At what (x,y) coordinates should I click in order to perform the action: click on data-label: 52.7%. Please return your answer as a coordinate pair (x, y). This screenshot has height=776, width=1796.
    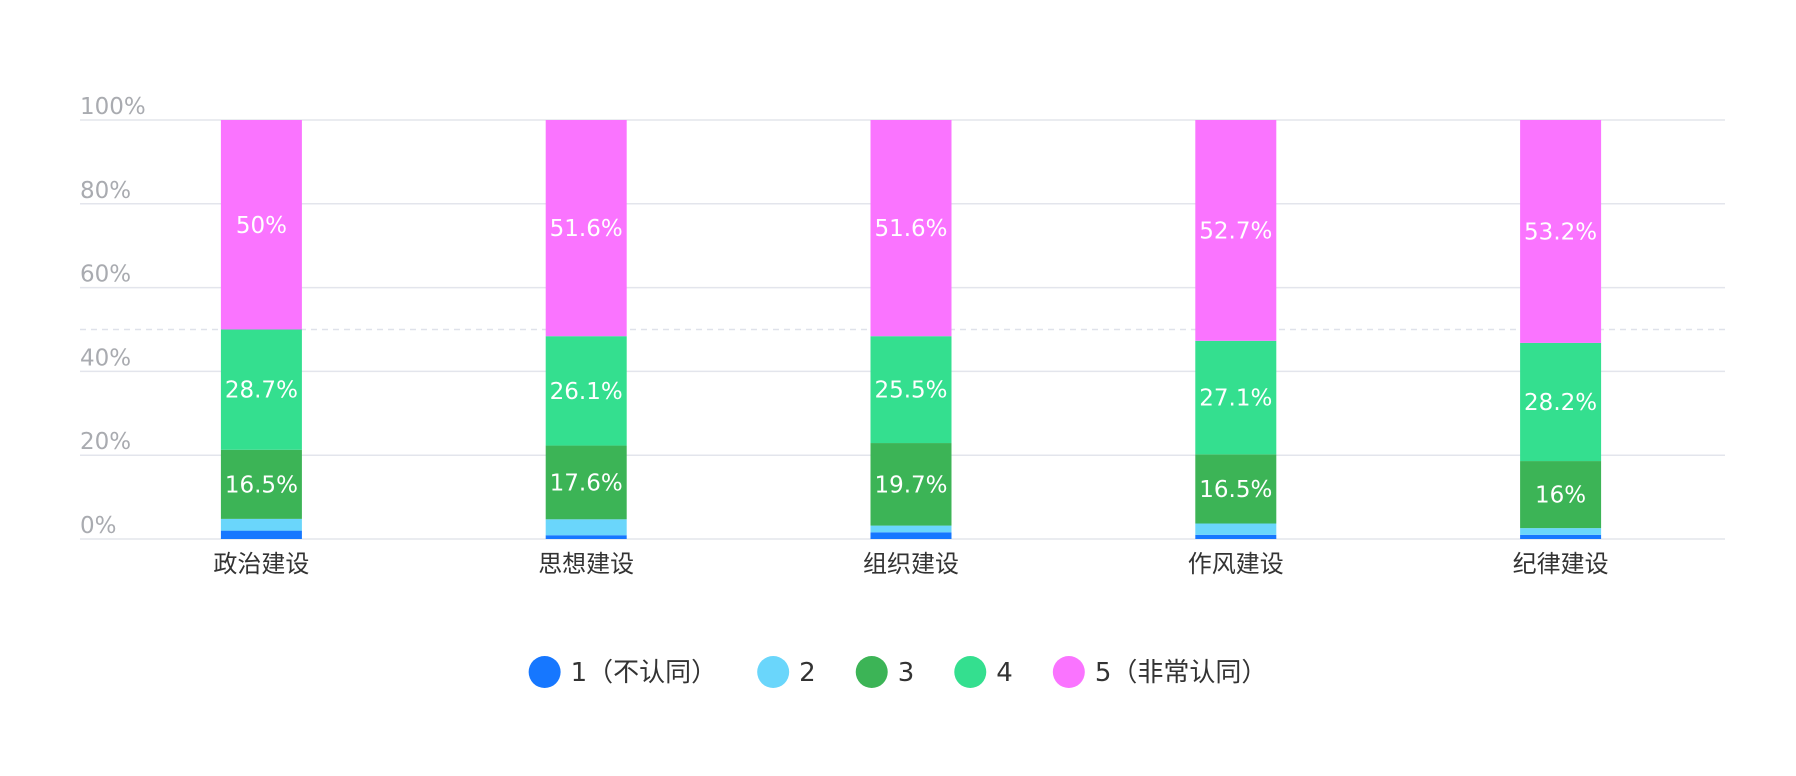
    Looking at the image, I should click on (1235, 231).